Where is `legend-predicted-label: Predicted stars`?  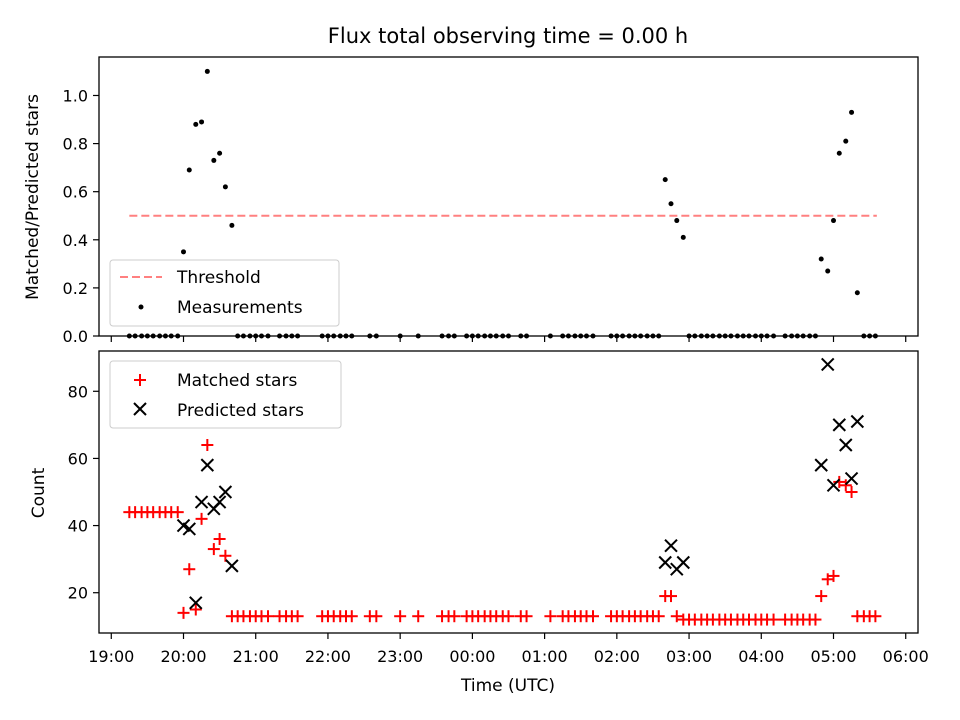
legend-predicted-label: Predicted stars is located at coordinates (240, 411).